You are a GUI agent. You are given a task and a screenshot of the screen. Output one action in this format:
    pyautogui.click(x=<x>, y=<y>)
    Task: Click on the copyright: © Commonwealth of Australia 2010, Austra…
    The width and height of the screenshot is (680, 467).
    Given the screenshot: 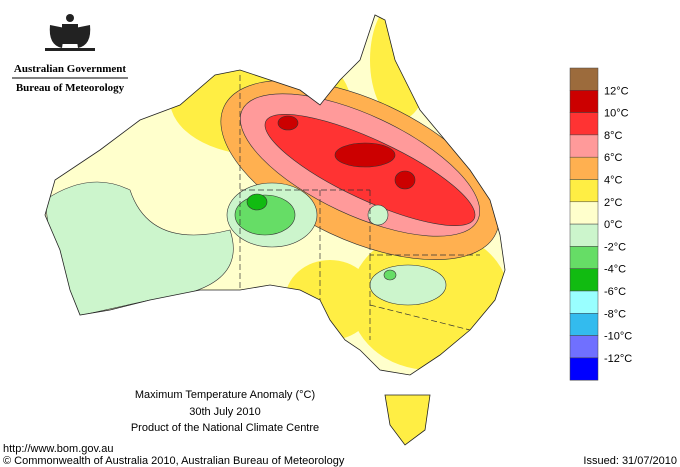 What is the action you would take?
    pyautogui.click(x=174, y=461)
    